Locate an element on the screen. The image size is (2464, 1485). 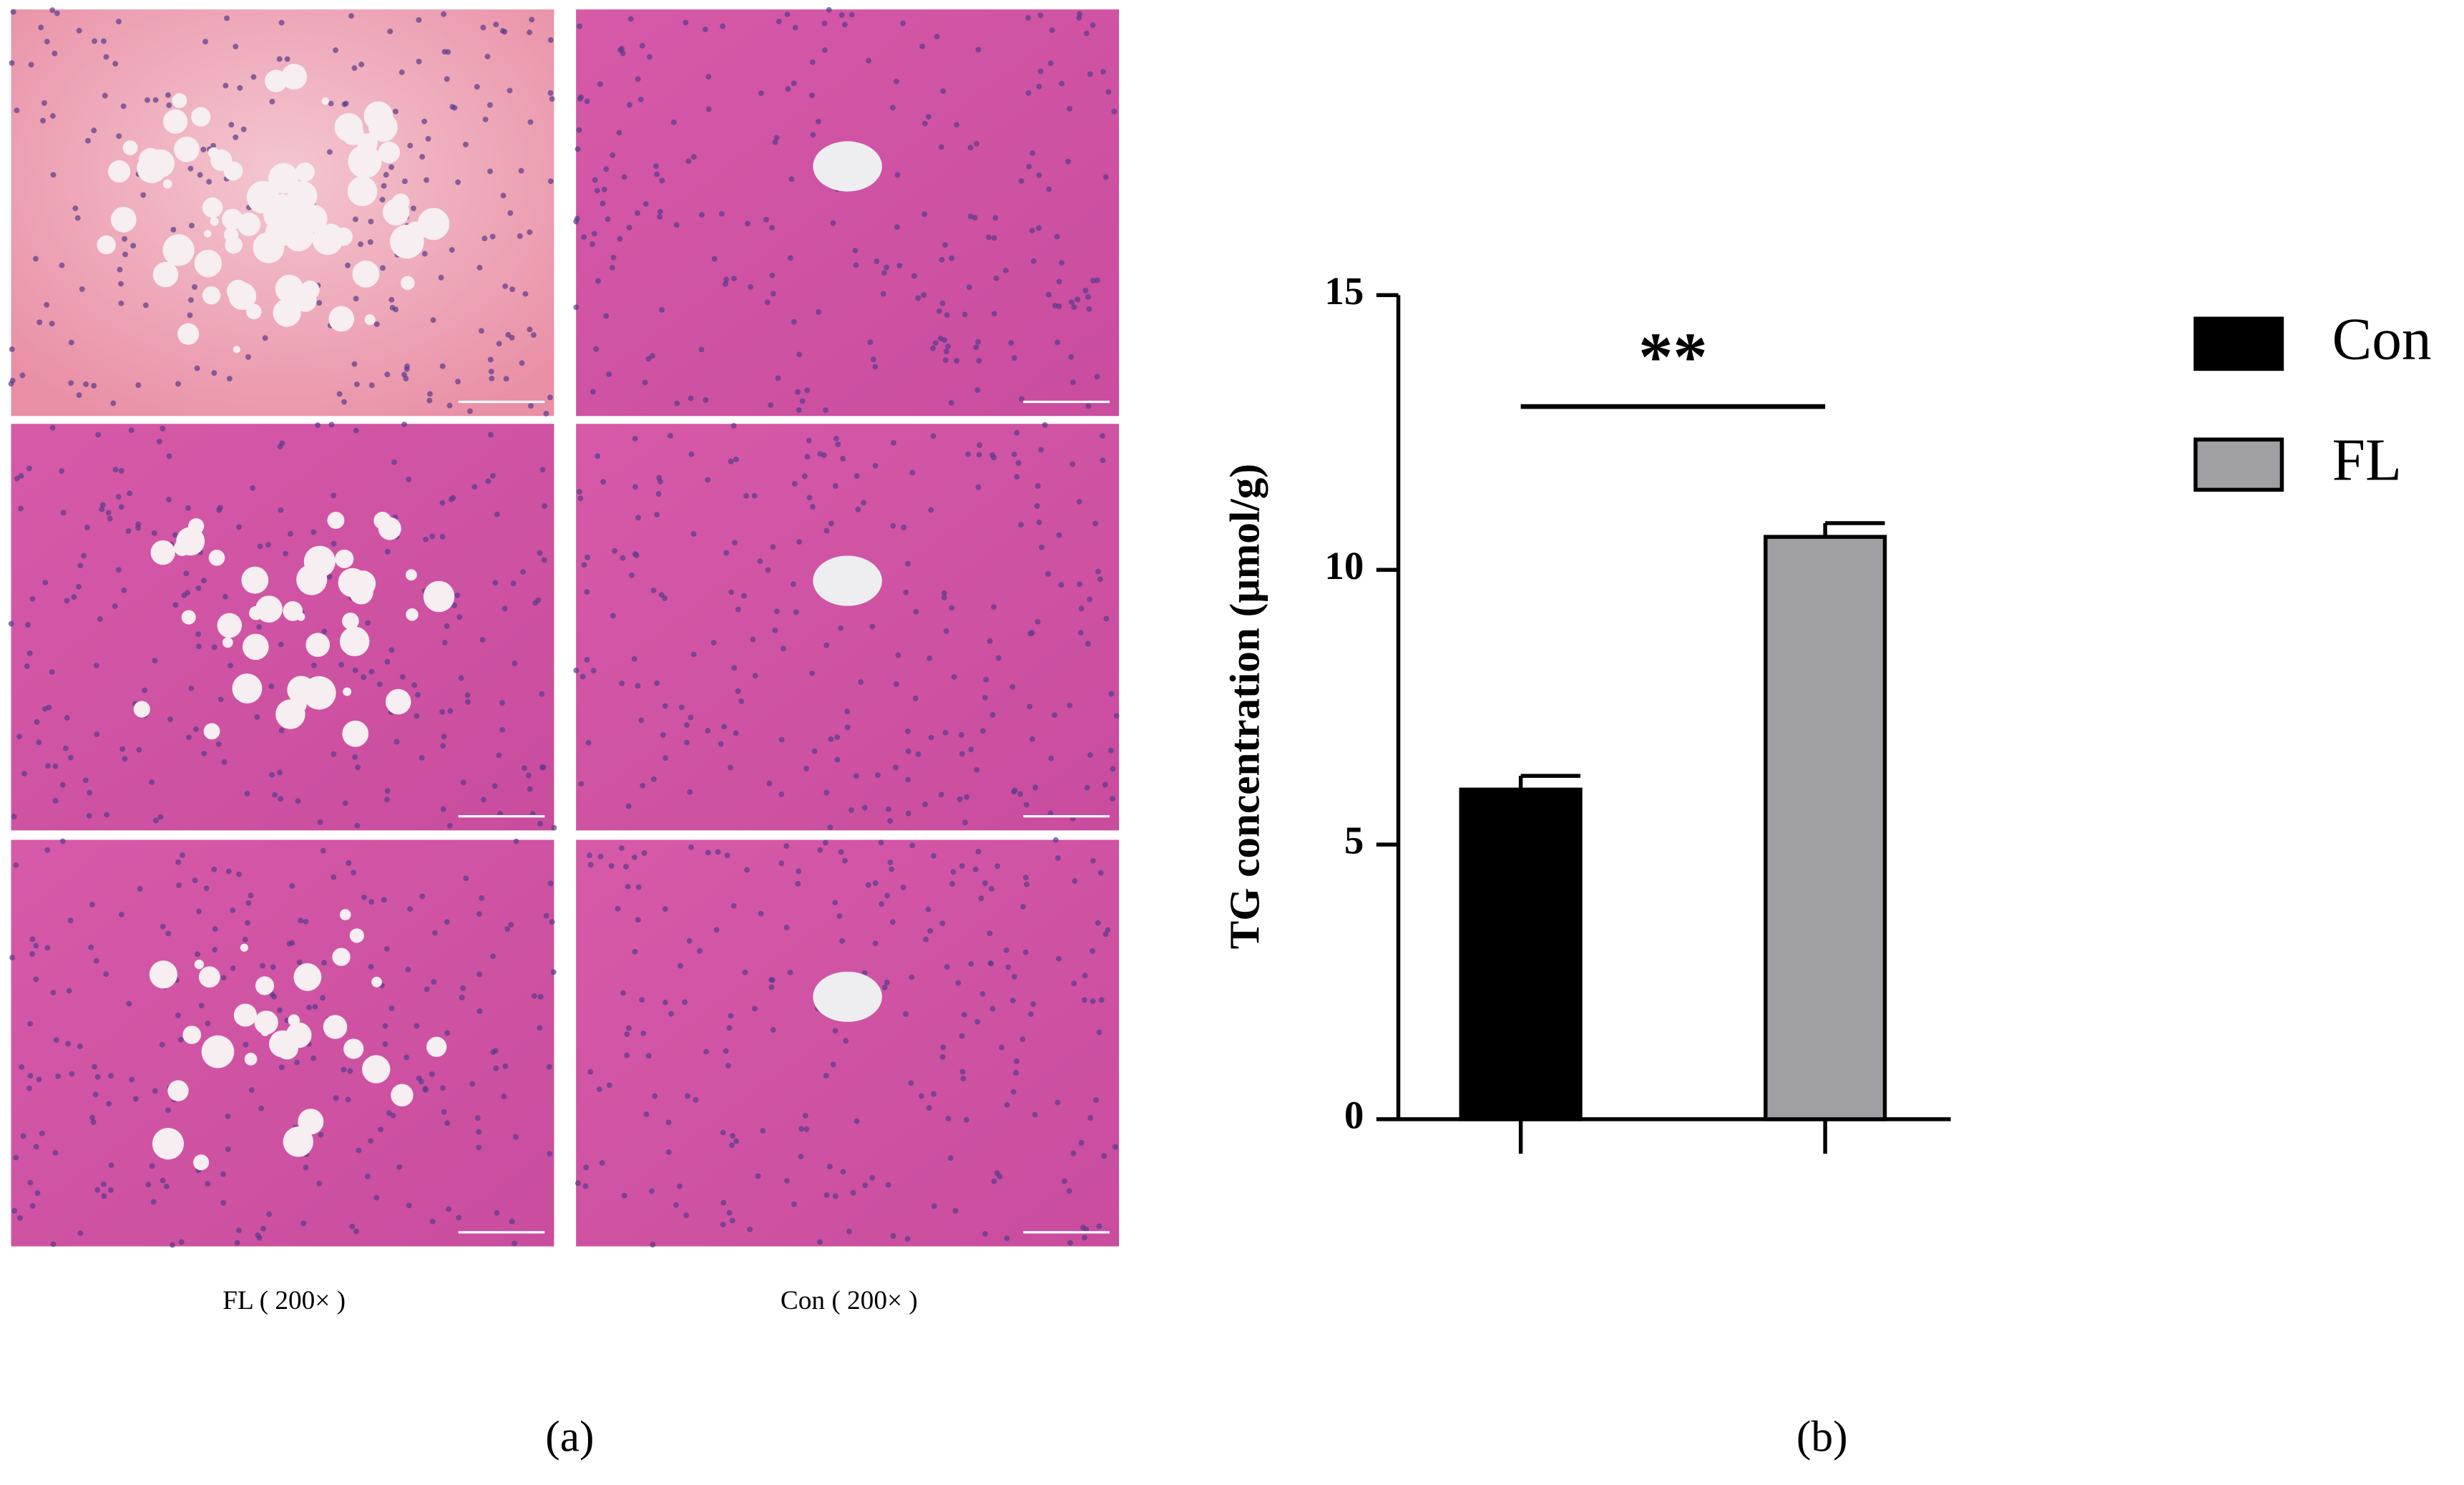
y-tick-label: 0 is located at coordinates (1354, 1115).